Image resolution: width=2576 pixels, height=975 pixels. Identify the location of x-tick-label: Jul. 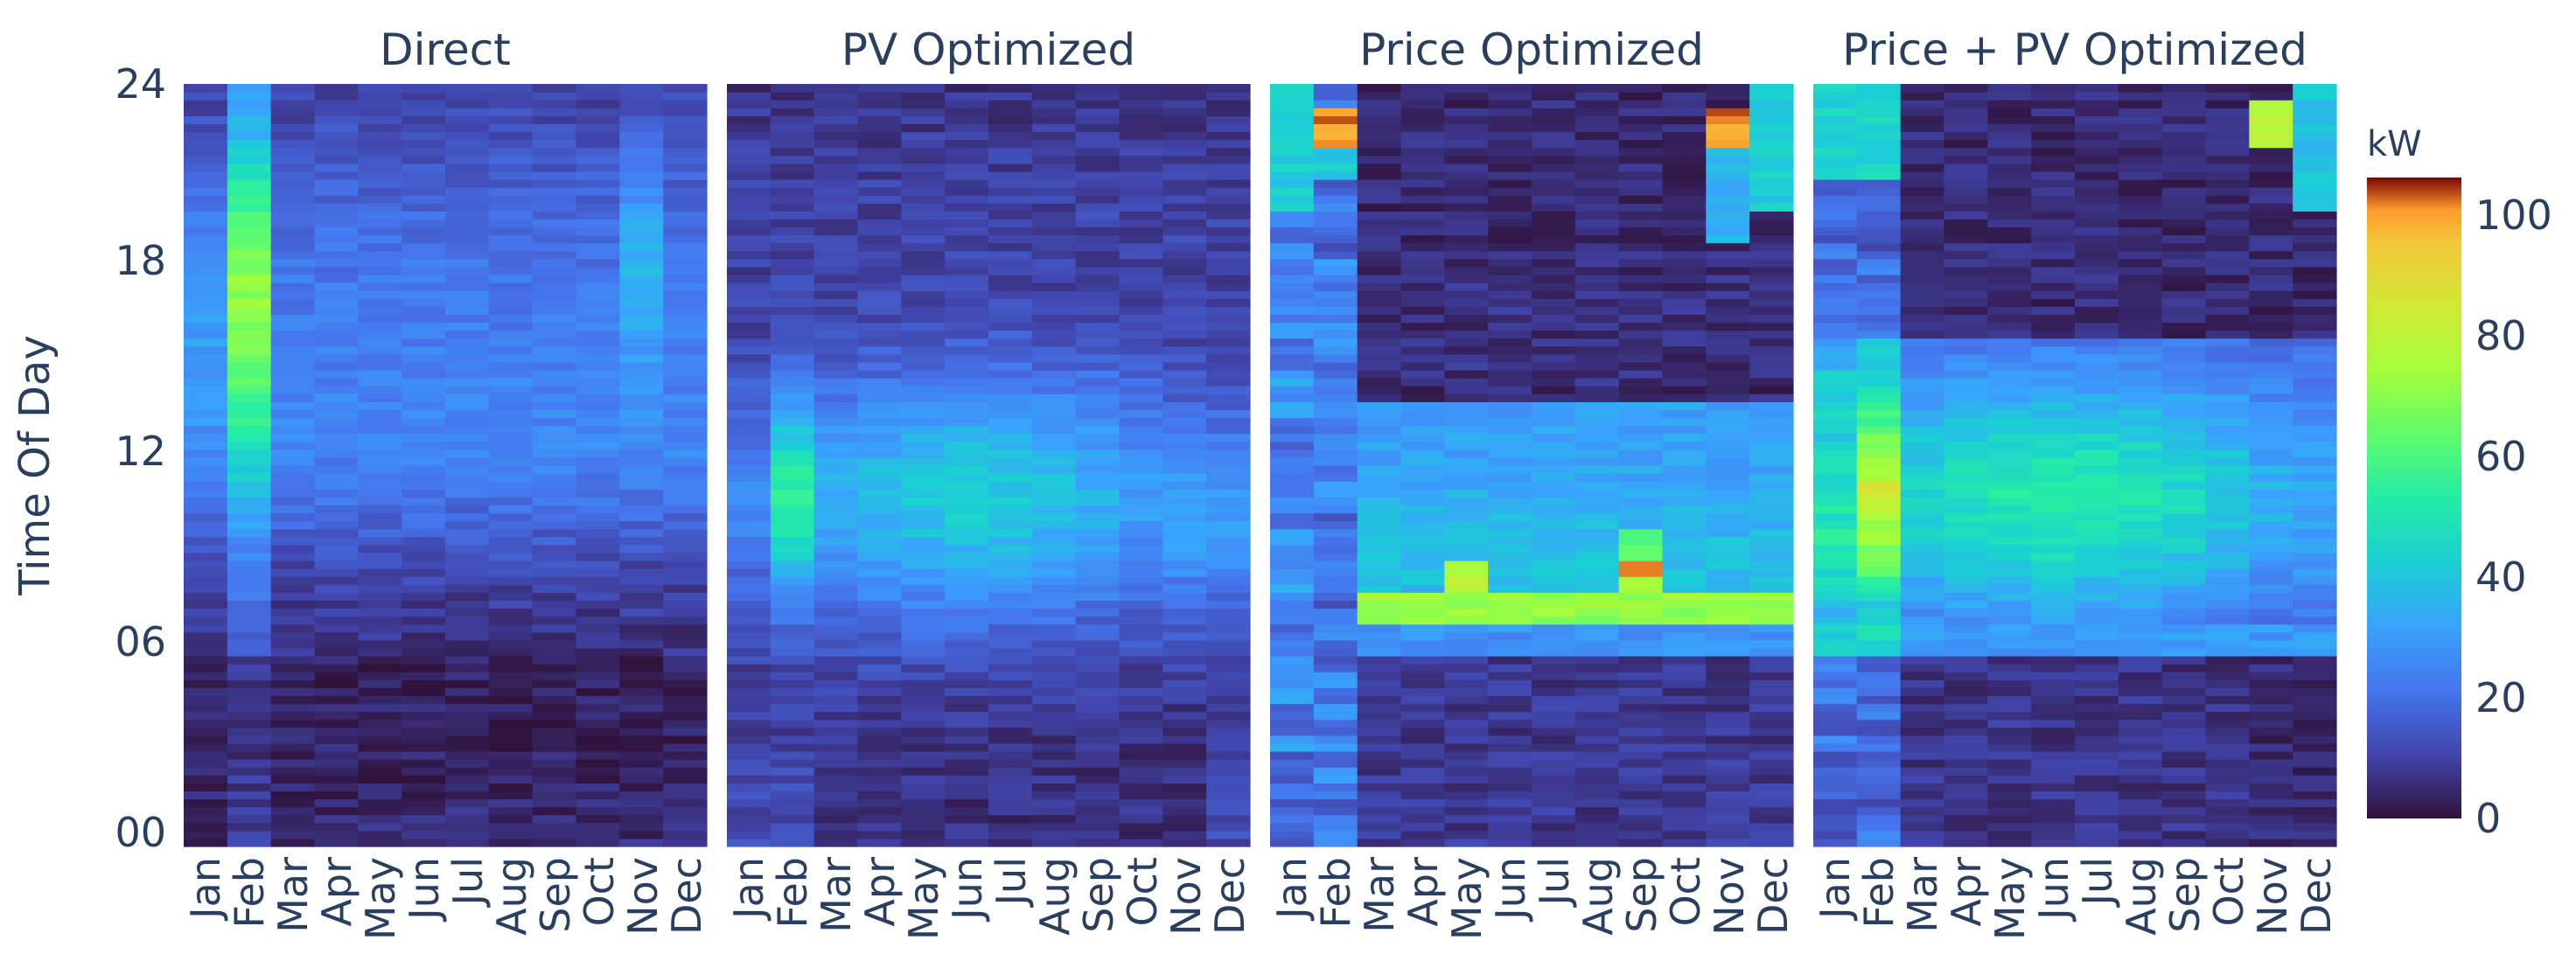
(2097, 883).